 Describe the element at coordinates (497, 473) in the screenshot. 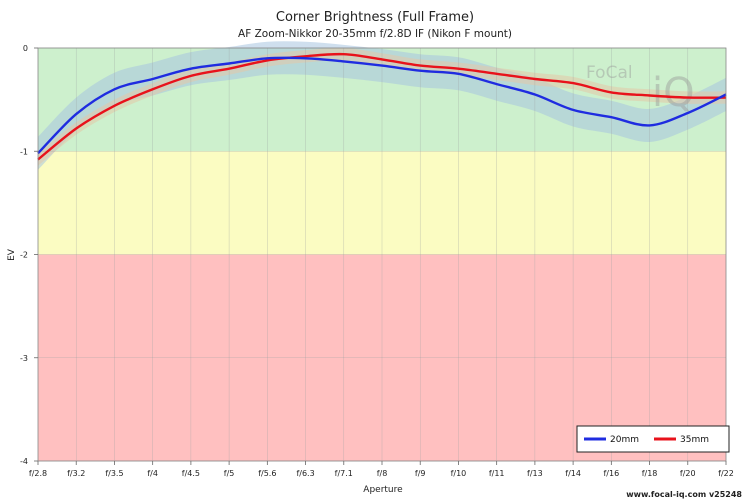

I see `x-tick-label: f/11` at that location.